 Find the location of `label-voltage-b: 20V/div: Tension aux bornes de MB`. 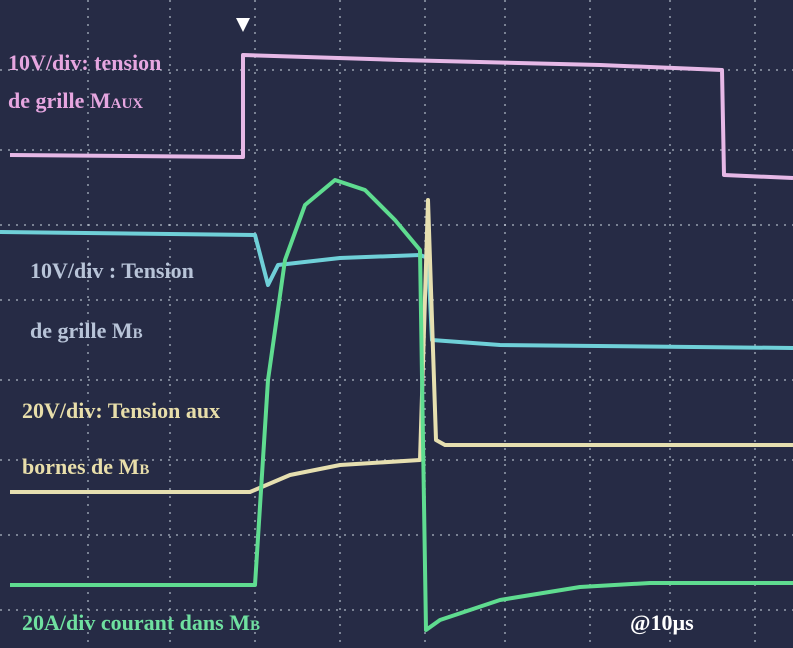

label-voltage-b: 20V/div: Tension aux bornes de MB is located at coordinates (121, 438).